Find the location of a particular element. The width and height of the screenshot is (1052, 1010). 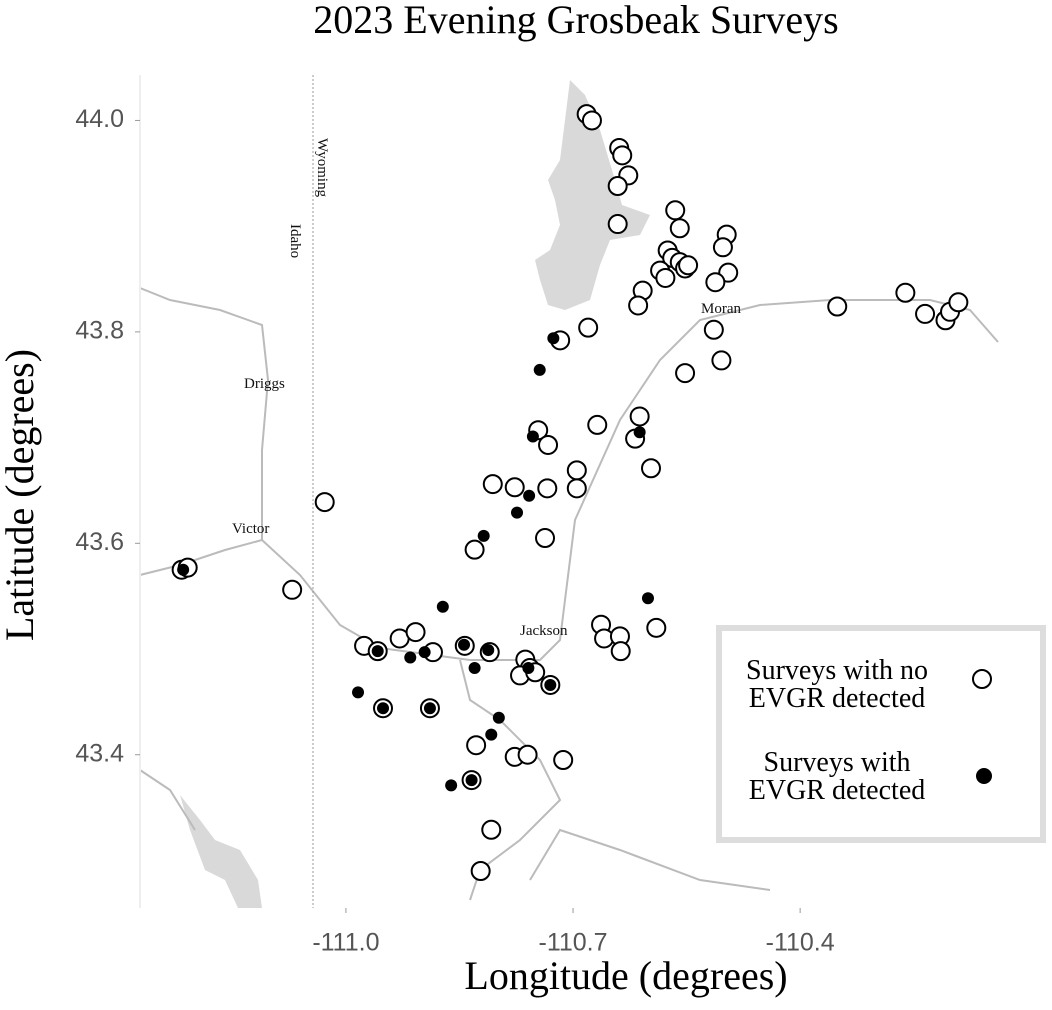

x-axis-label: Longitude (degrees) is located at coordinates (625, 975).